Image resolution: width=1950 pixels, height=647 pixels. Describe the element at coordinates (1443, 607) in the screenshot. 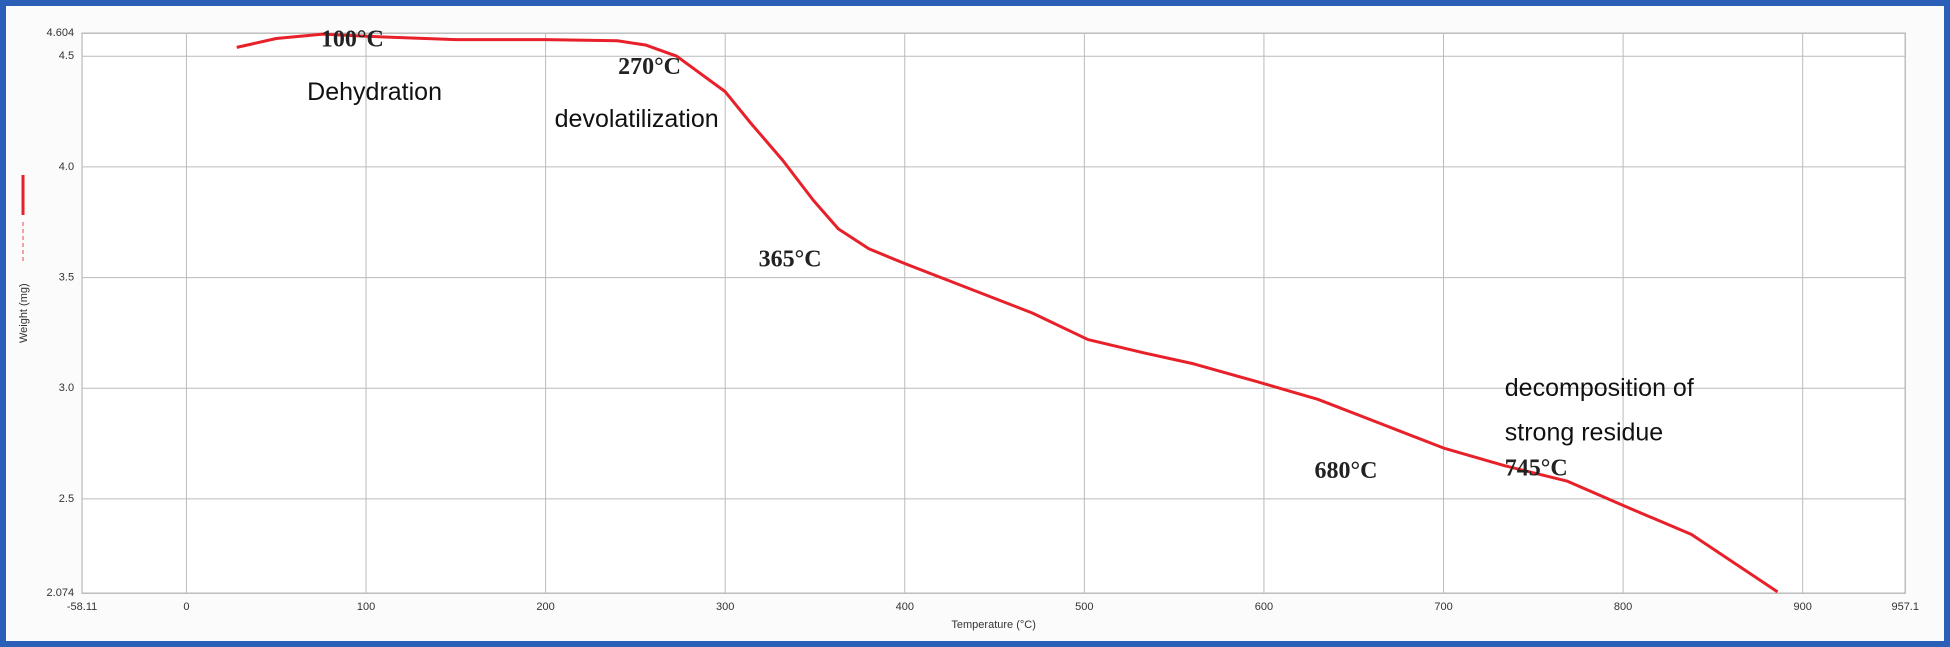

I see `x-tick-label: 700` at that location.